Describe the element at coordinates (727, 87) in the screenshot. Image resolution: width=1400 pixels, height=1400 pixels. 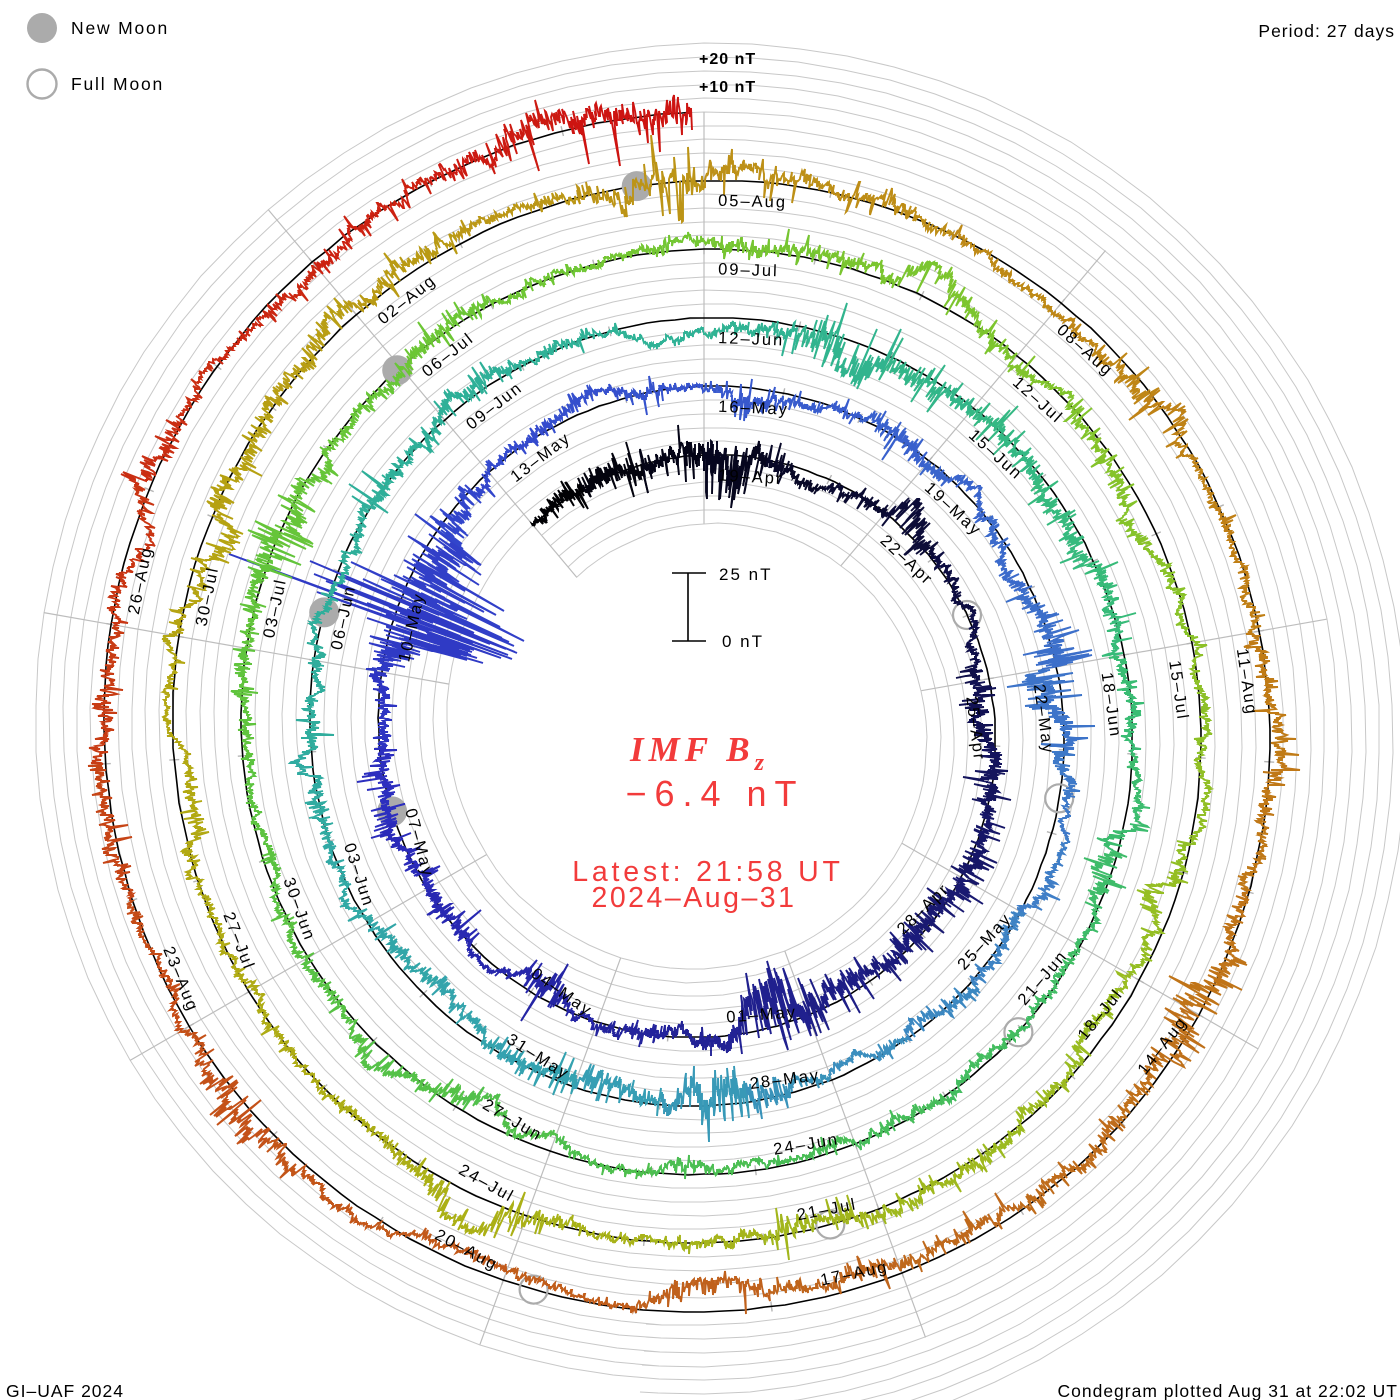
I see `svg-text: +10 nT` at that location.